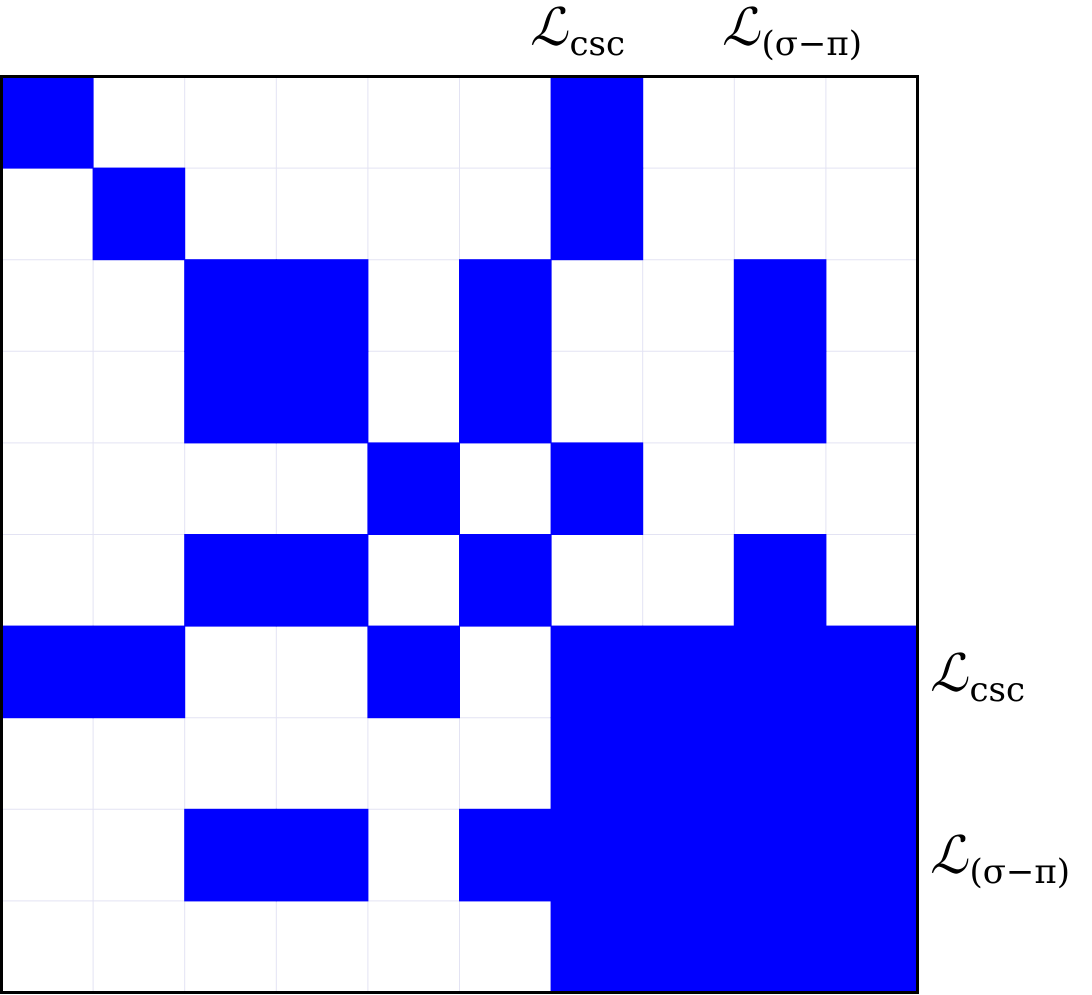  What do you see at coordinates (230, 672) in the screenshot?
I see `matrix-cell-r6-c2` at bounding box center [230, 672].